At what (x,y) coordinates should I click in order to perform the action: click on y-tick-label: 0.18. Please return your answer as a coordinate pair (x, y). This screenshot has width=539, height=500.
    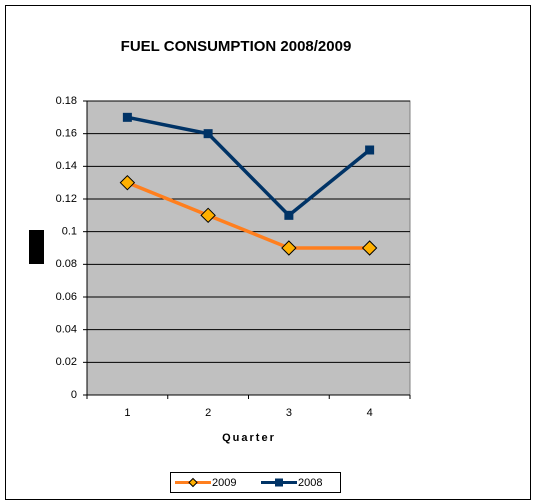
    Looking at the image, I should click on (66, 101).